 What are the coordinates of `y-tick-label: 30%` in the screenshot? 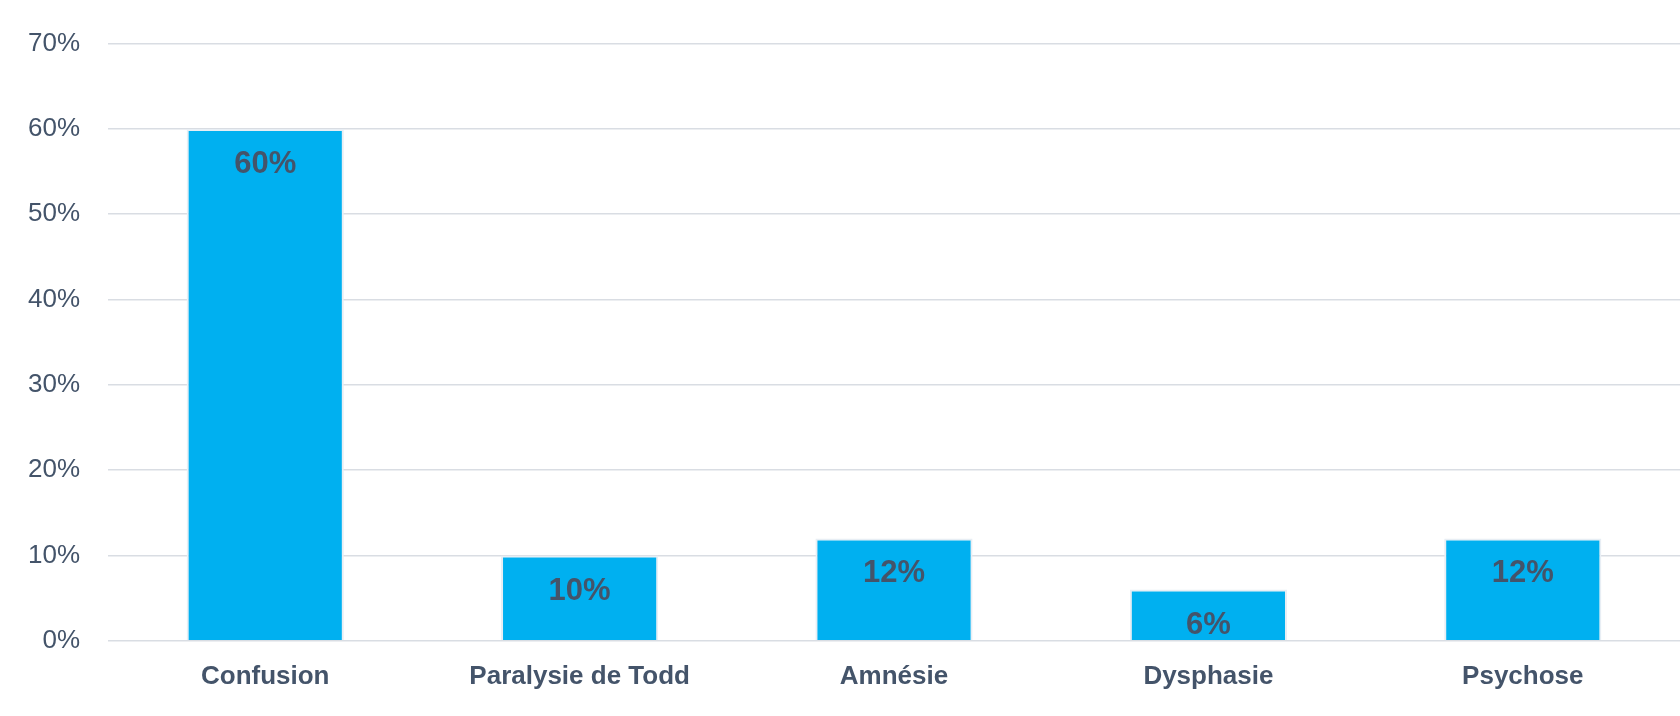 It's located at (54, 383).